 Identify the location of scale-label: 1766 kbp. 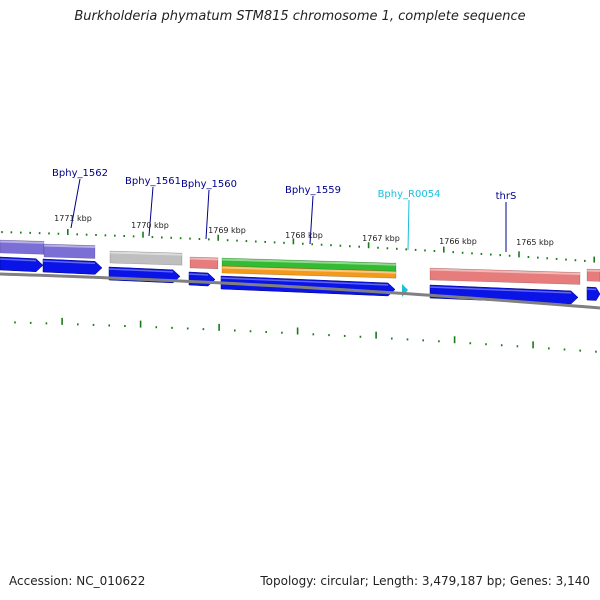
(458, 241).